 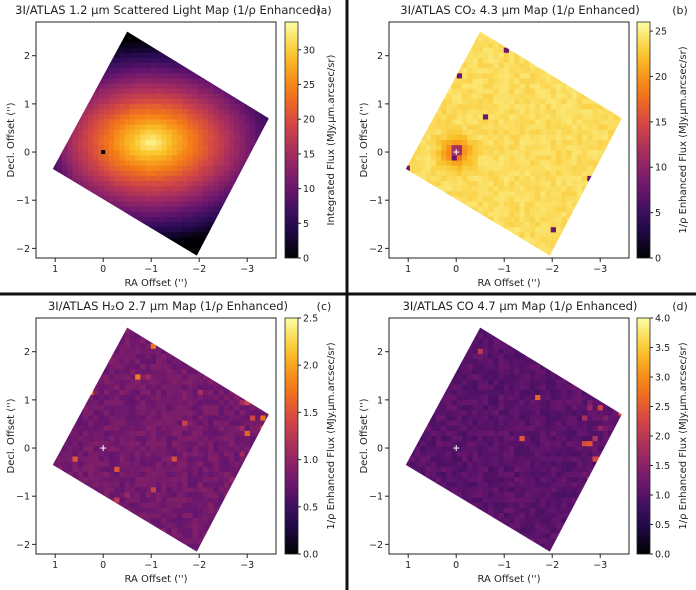 What do you see at coordinates (11, 139) in the screenshot?
I see `panel-a-y-label: Decl. Offset ('')` at bounding box center [11, 139].